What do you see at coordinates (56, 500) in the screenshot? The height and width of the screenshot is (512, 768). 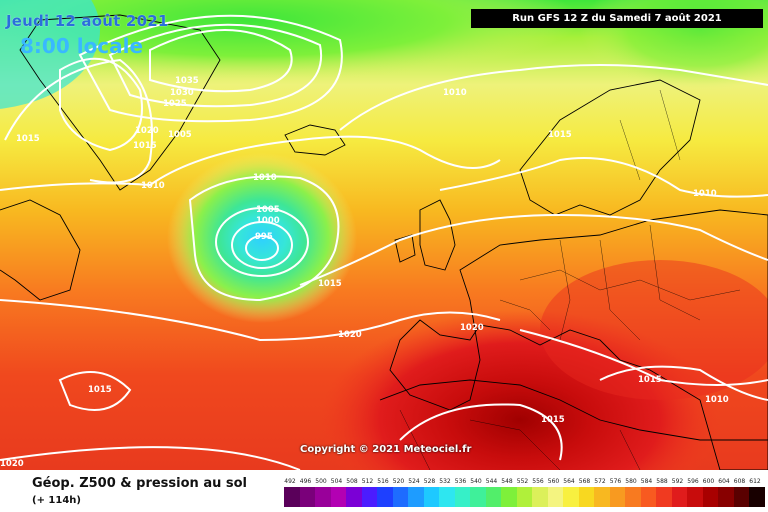 I see `forecast-lead-time: (+ 114h)` at bounding box center [56, 500].